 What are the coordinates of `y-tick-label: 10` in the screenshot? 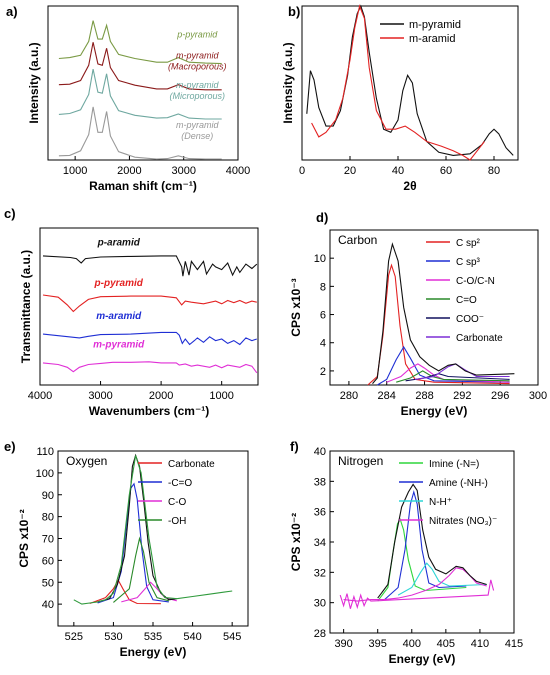 It's located at (320, 259).